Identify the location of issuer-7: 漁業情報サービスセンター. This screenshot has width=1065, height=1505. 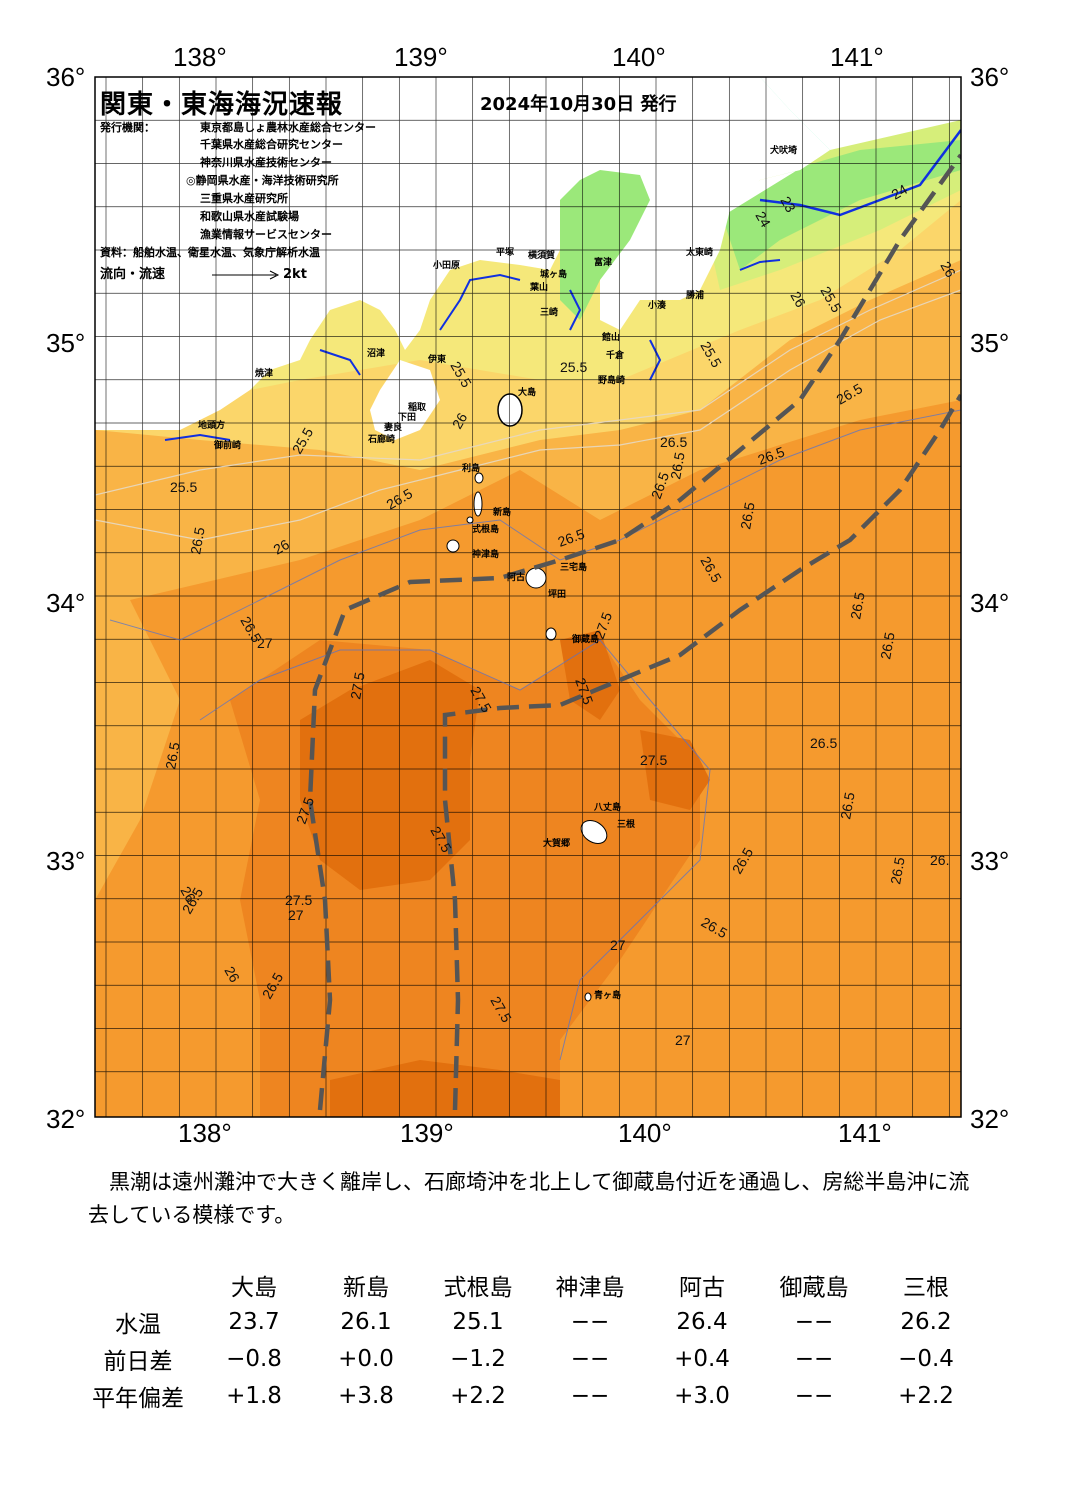
(266, 234).